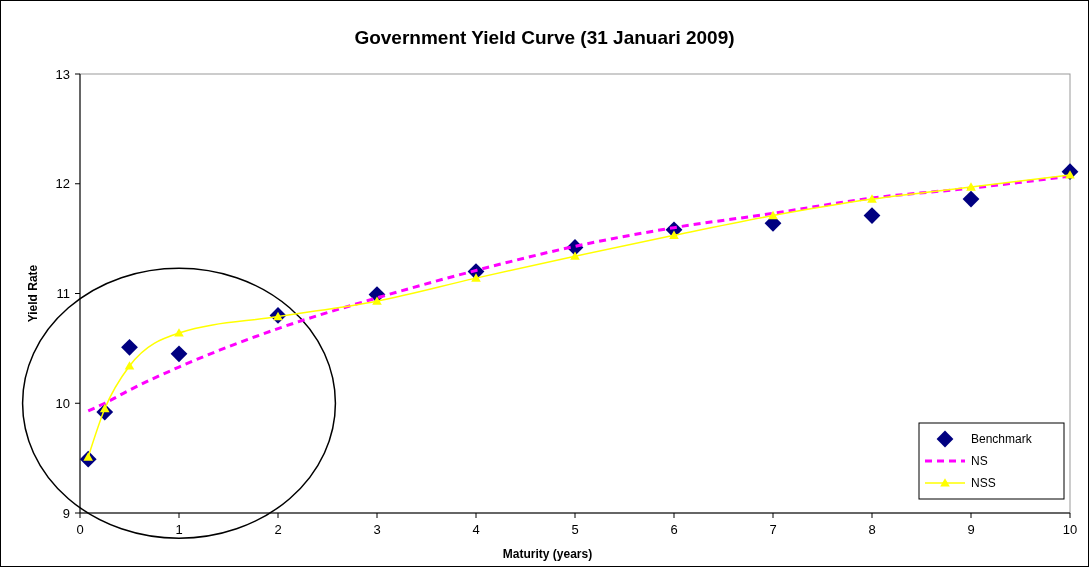 Image resolution: width=1089 pixels, height=567 pixels. I want to click on y-tick-label: 13, so click(62, 74).